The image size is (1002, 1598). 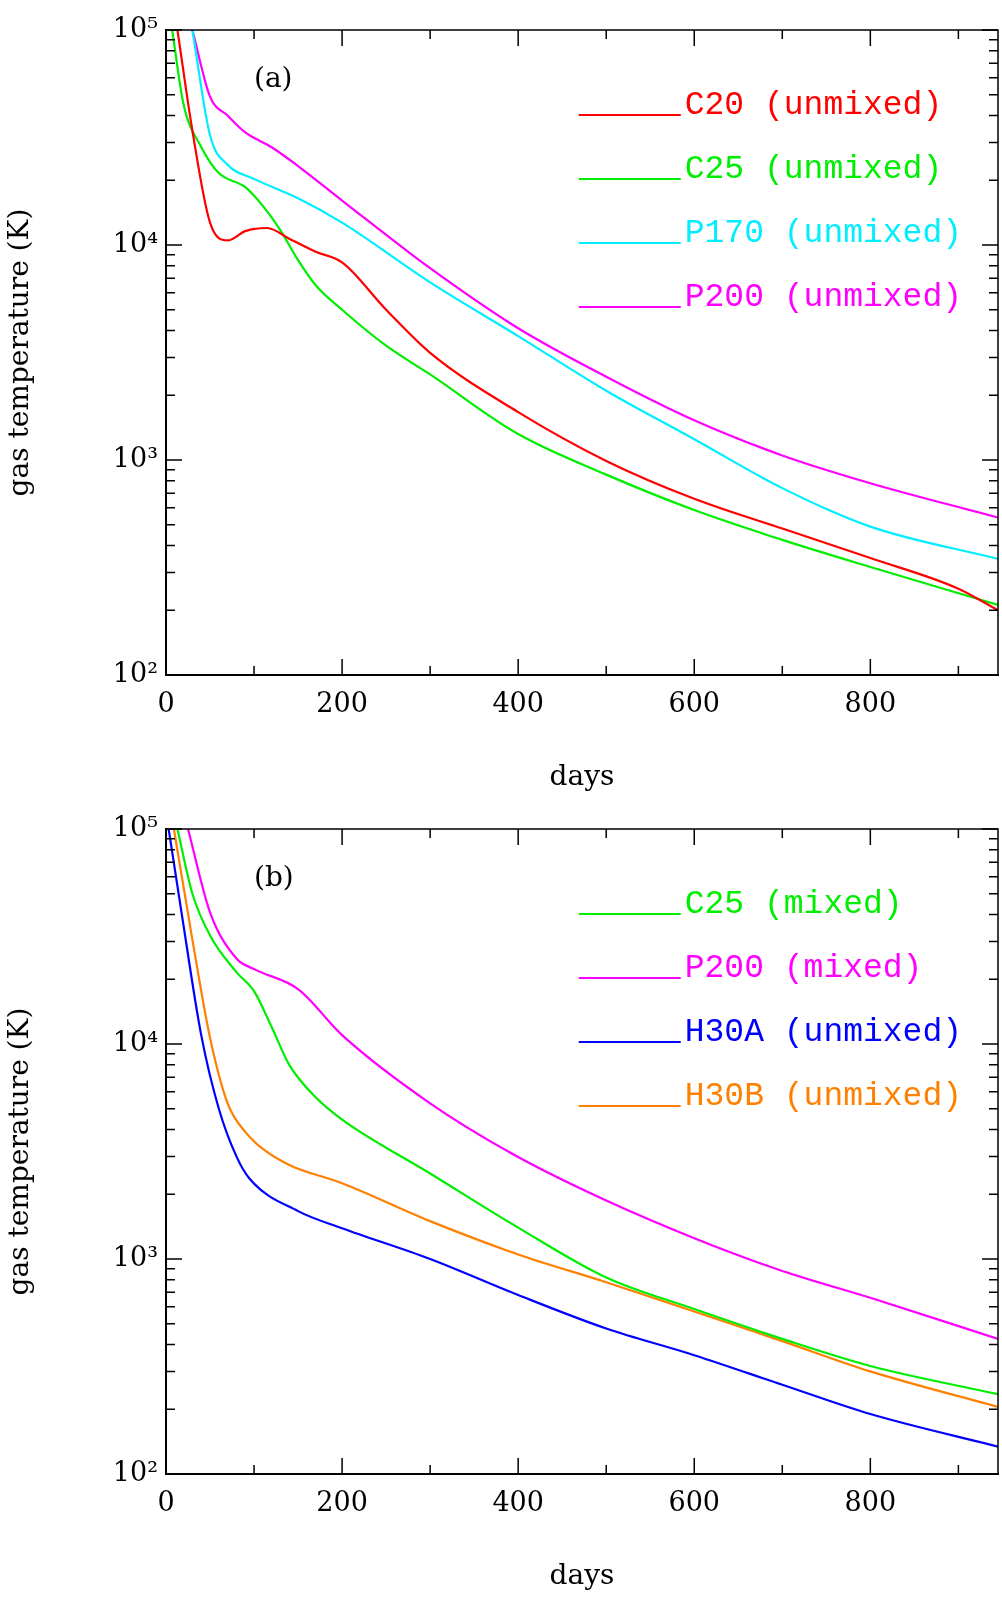 I want to click on legend-label: P170 (unmixed), so click(x=823, y=233).